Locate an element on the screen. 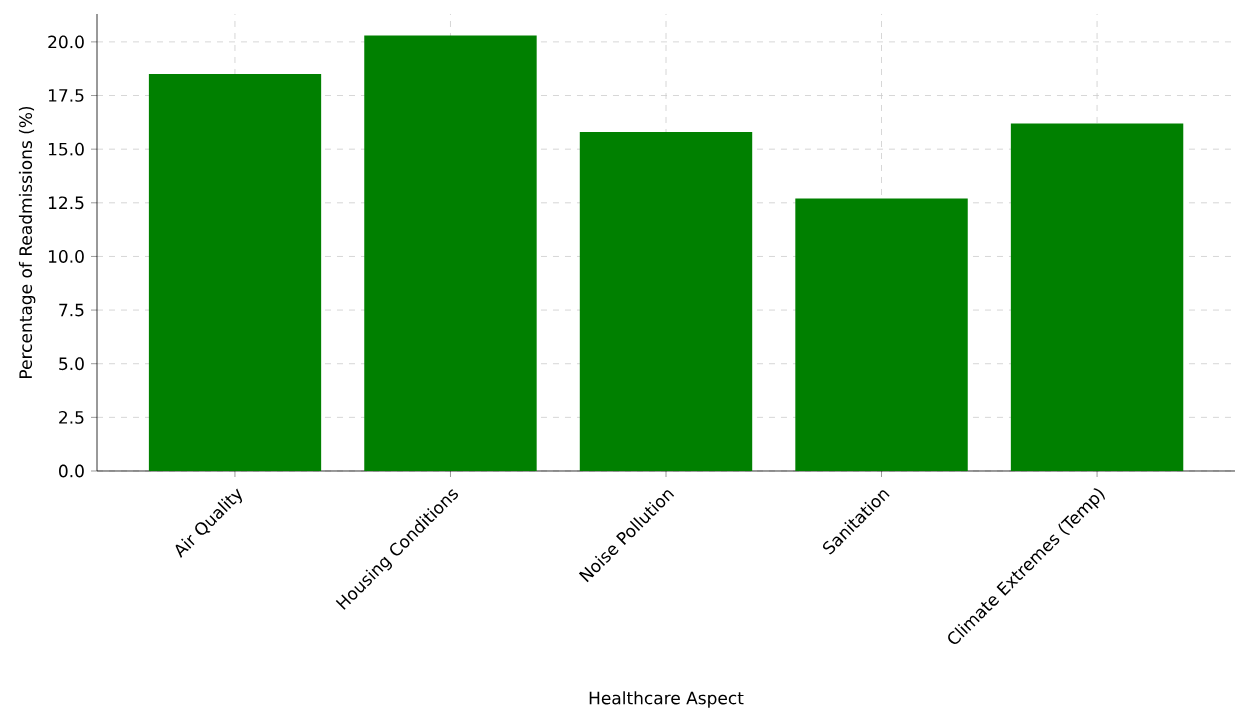  y-tick-label: 17.5 is located at coordinates (66, 95).